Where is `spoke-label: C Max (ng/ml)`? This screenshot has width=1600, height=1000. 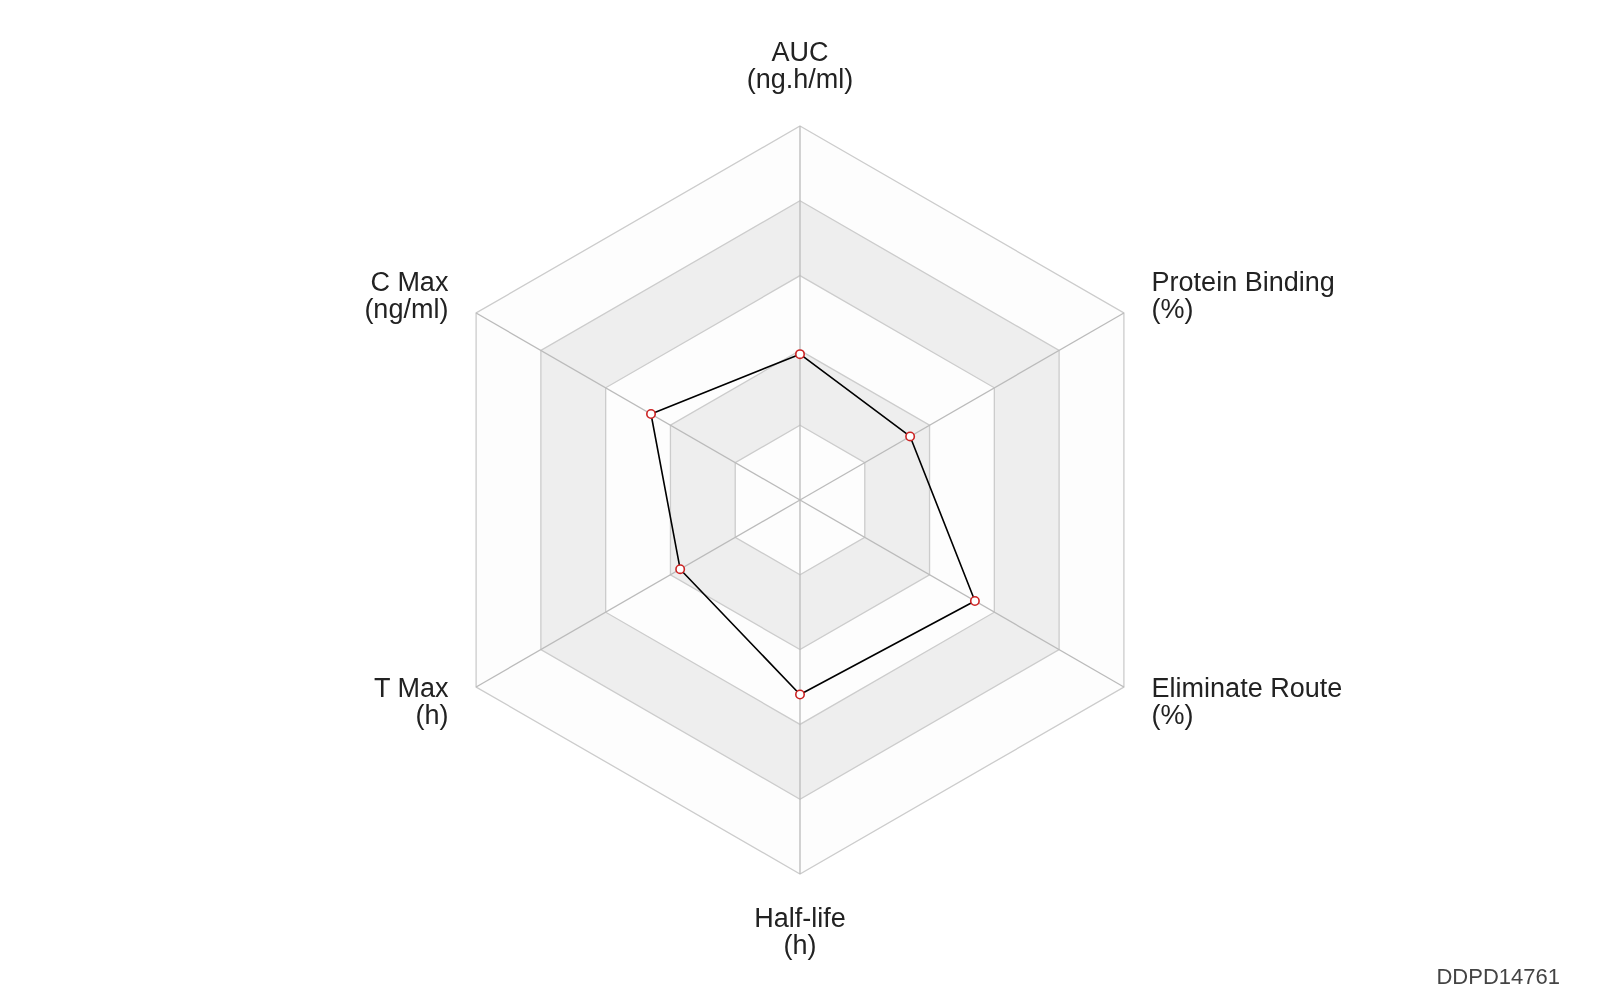
spoke-label: C Max (ng/ml) is located at coordinates (406, 295).